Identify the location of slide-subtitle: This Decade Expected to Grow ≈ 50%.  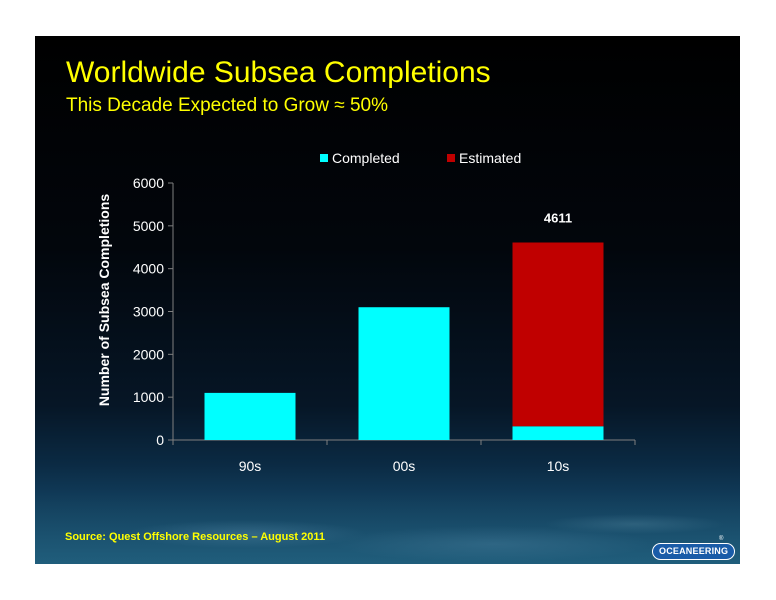
(227, 105).